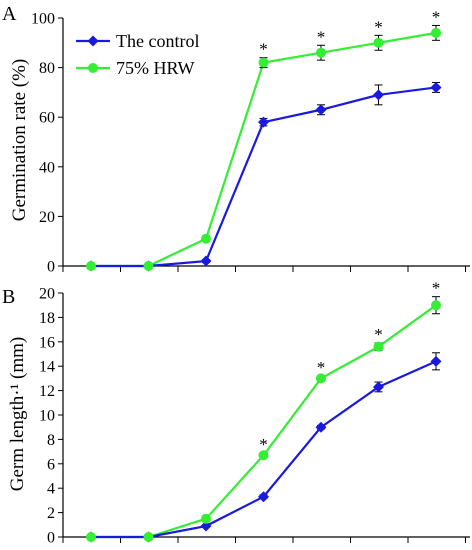  Describe the element at coordinates (51, 464) in the screenshot. I see `panel-b-y-tick-label: 6` at that location.